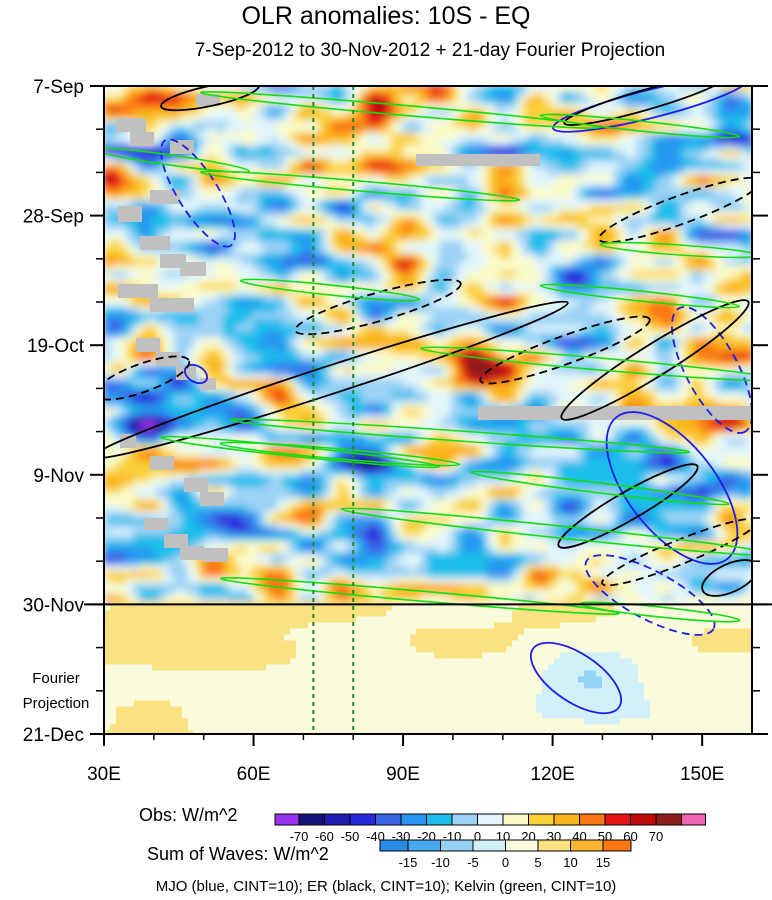 This screenshot has width=772, height=900. Describe the element at coordinates (56, 678) in the screenshot. I see `projection-label-1: Fourier` at that location.